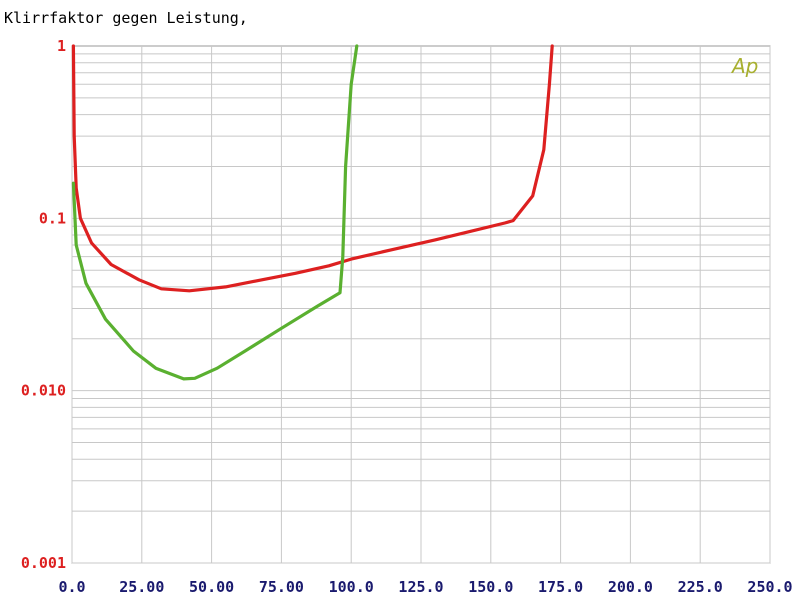  Describe the element at coordinates (61, 46) in the screenshot. I see `y-tick-label: 1` at that location.